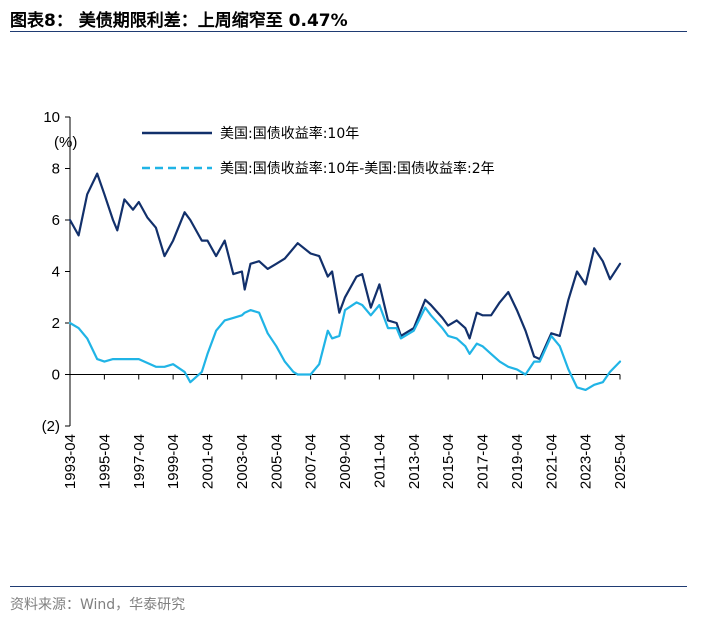  Describe the element at coordinates (483, 461) in the screenshot. I see `x-tick-label: 2017-04` at that location.